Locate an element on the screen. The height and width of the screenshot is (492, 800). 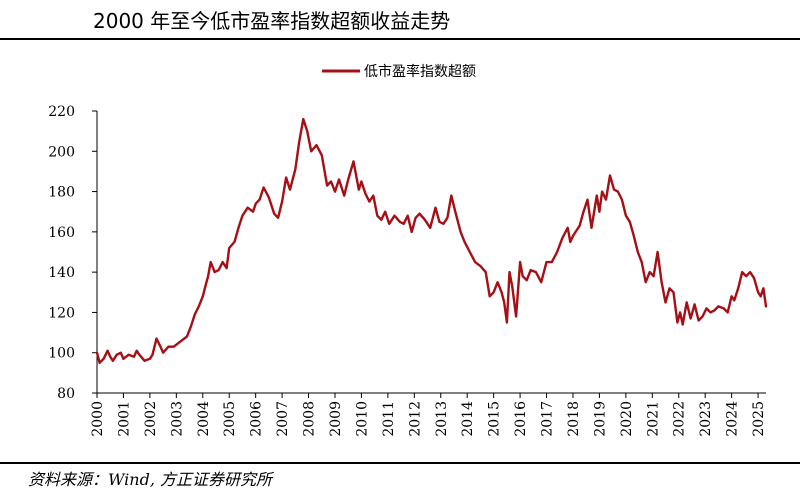
footer-divider is located at coordinates (400, 463).